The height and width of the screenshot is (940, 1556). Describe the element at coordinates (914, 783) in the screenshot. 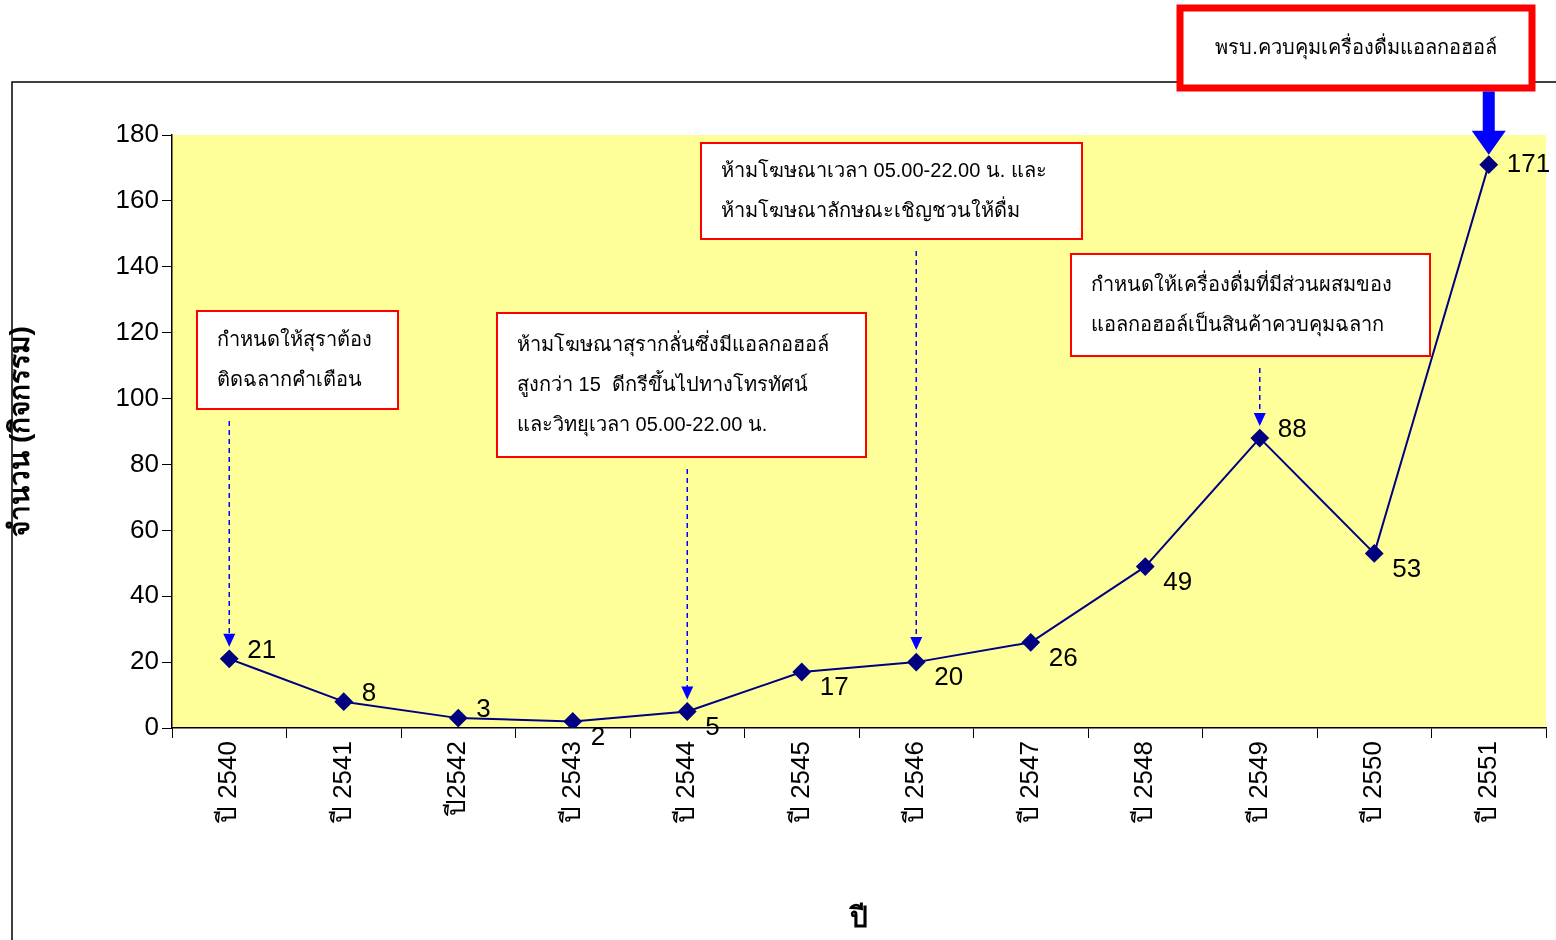

I see `x-tick-label: ปี 2546` at that location.